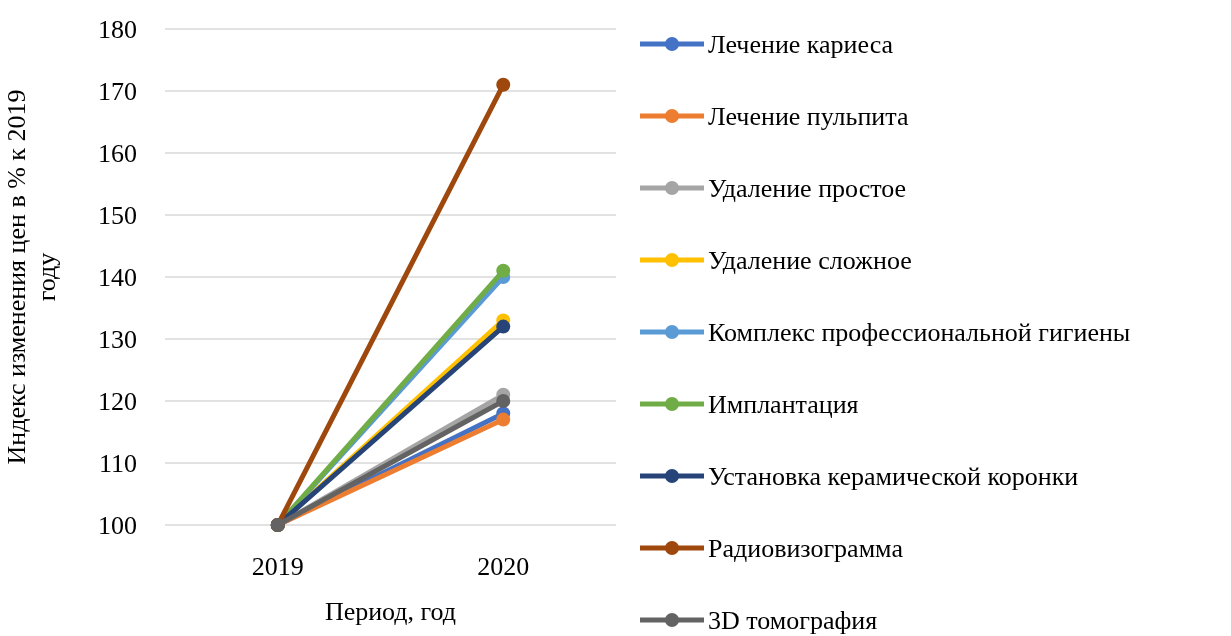 The height and width of the screenshot is (636, 1231). What do you see at coordinates (503, 566) in the screenshot?
I see `x-tick-label: 2020` at bounding box center [503, 566].